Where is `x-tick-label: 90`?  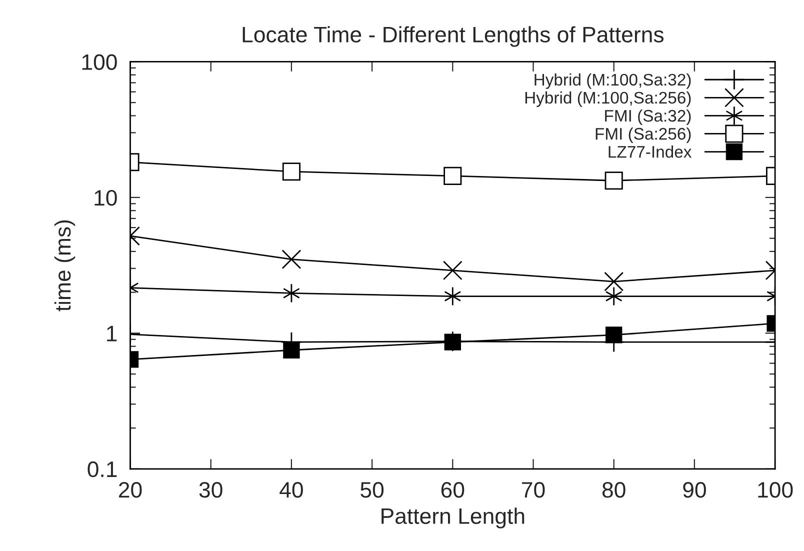
x-tick-label: 90 is located at coordinates (694, 490).